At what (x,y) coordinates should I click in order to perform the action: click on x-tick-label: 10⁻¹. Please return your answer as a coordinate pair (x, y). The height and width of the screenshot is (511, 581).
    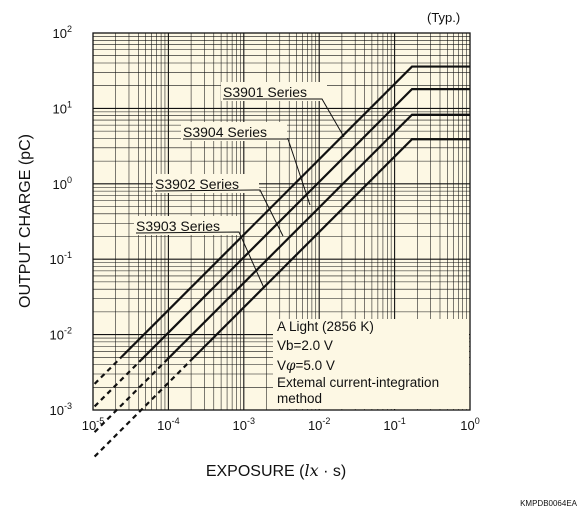
    Looking at the image, I should click on (394, 424).